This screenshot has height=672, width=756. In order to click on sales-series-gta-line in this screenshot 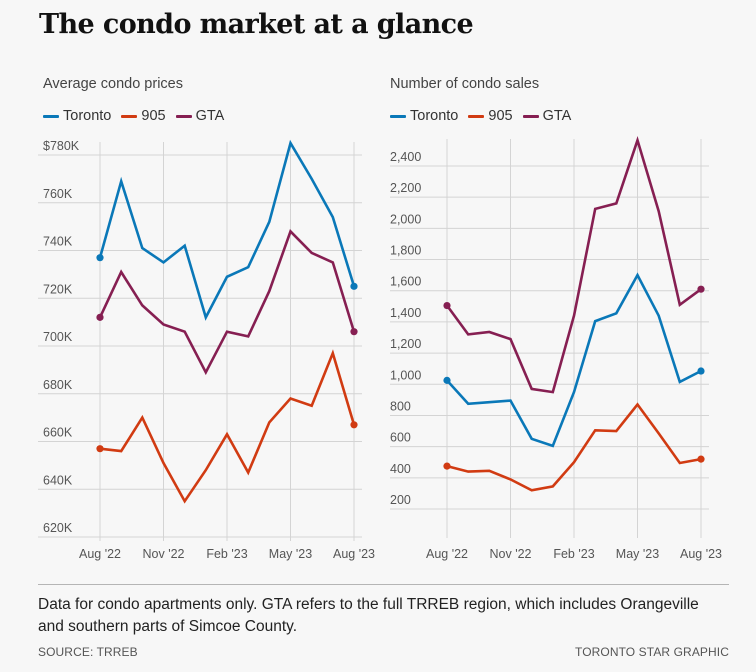, I will do `click(574, 265)`.